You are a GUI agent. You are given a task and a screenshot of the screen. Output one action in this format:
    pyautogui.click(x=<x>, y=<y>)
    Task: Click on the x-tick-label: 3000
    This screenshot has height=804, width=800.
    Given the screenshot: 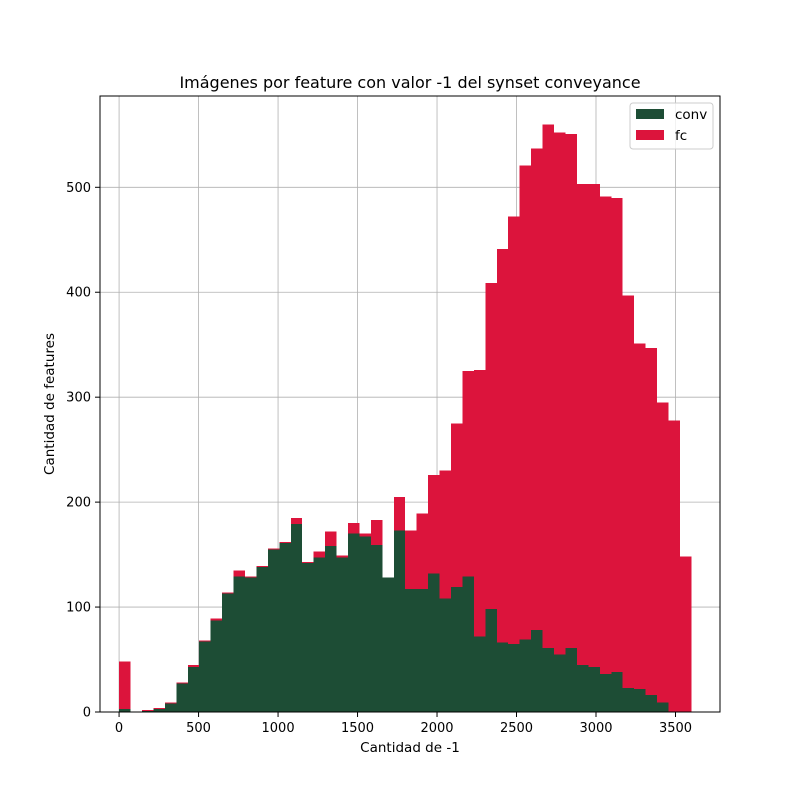 What is the action you would take?
    pyautogui.click(x=595, y=728)
    